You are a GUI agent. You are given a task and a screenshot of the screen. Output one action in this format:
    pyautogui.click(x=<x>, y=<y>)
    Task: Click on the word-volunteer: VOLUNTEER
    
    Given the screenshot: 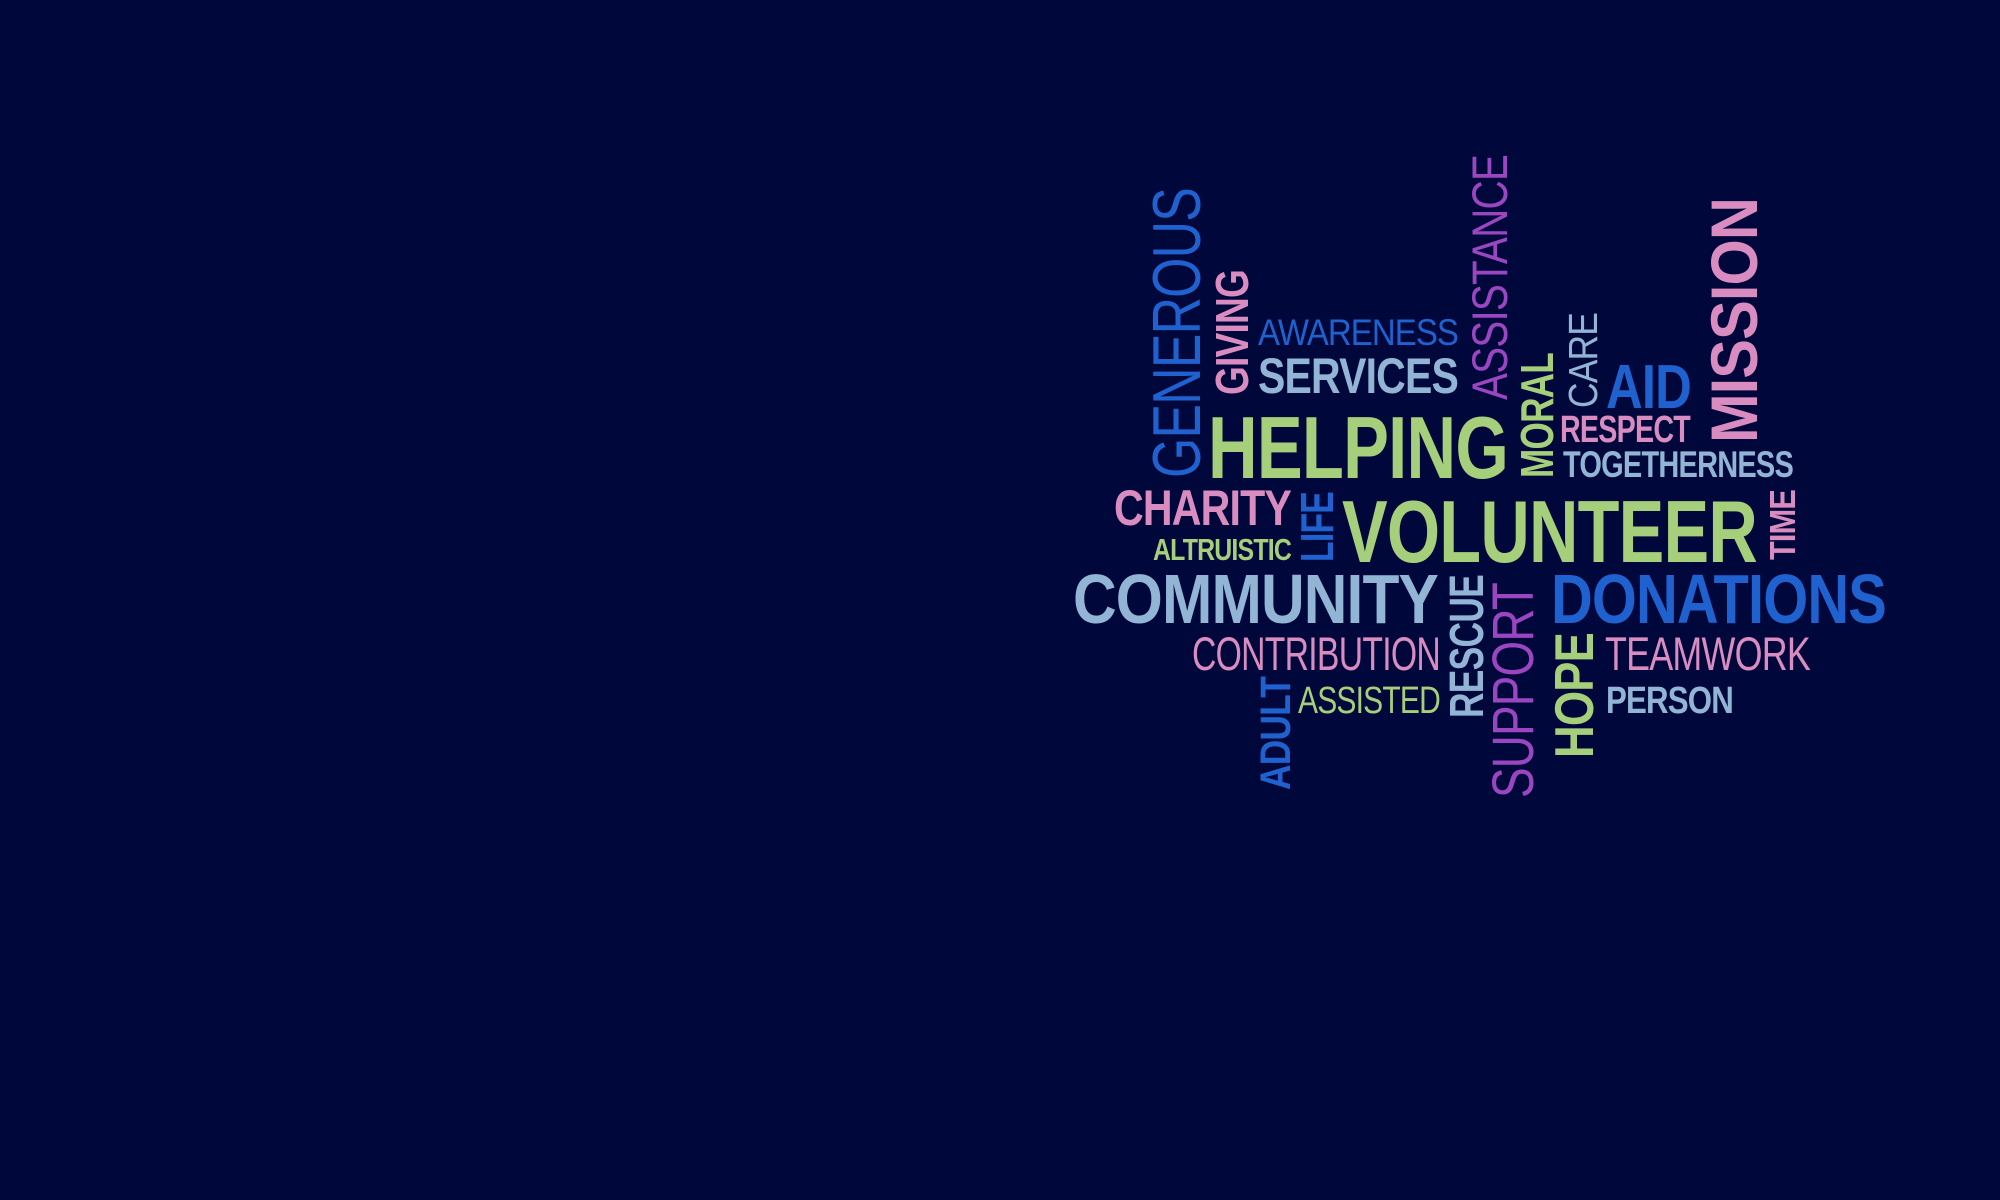 What is the action you would take?
    pyautogui.click(x=1549, y=531)
    